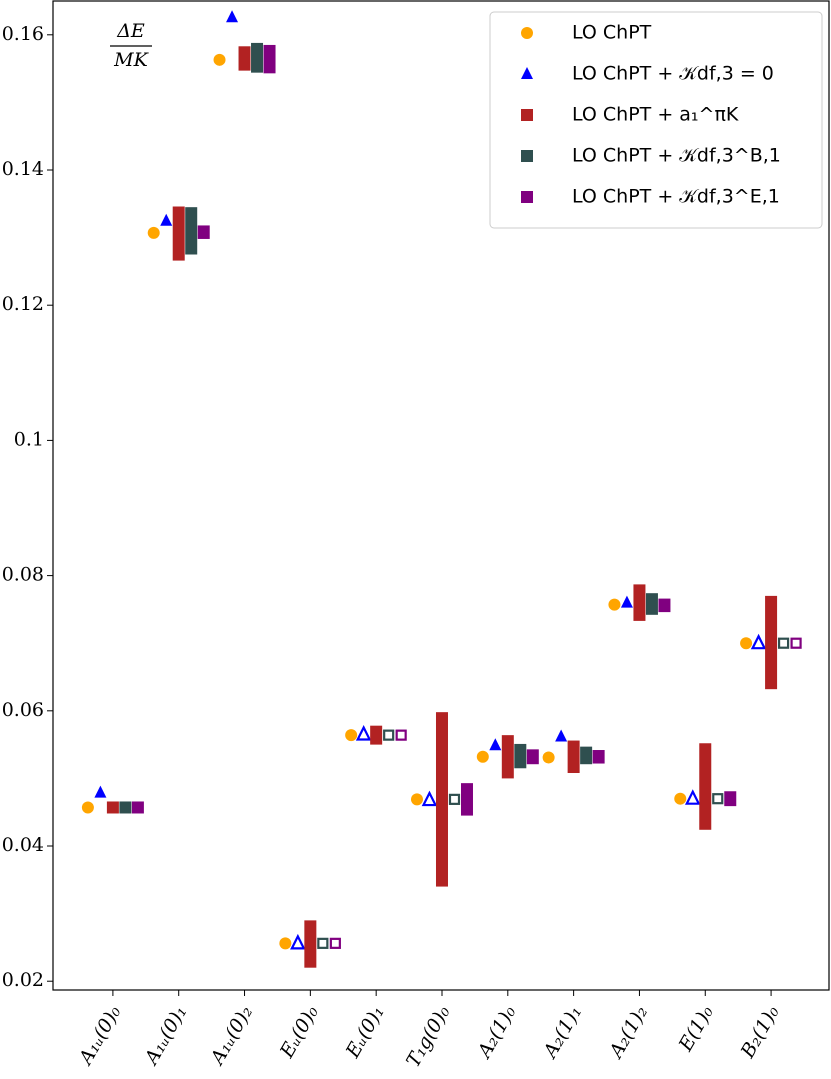  Describe the element at coordinates (23, 980) in the screenshot. I see `y-tick-label: 0.02` at that location.